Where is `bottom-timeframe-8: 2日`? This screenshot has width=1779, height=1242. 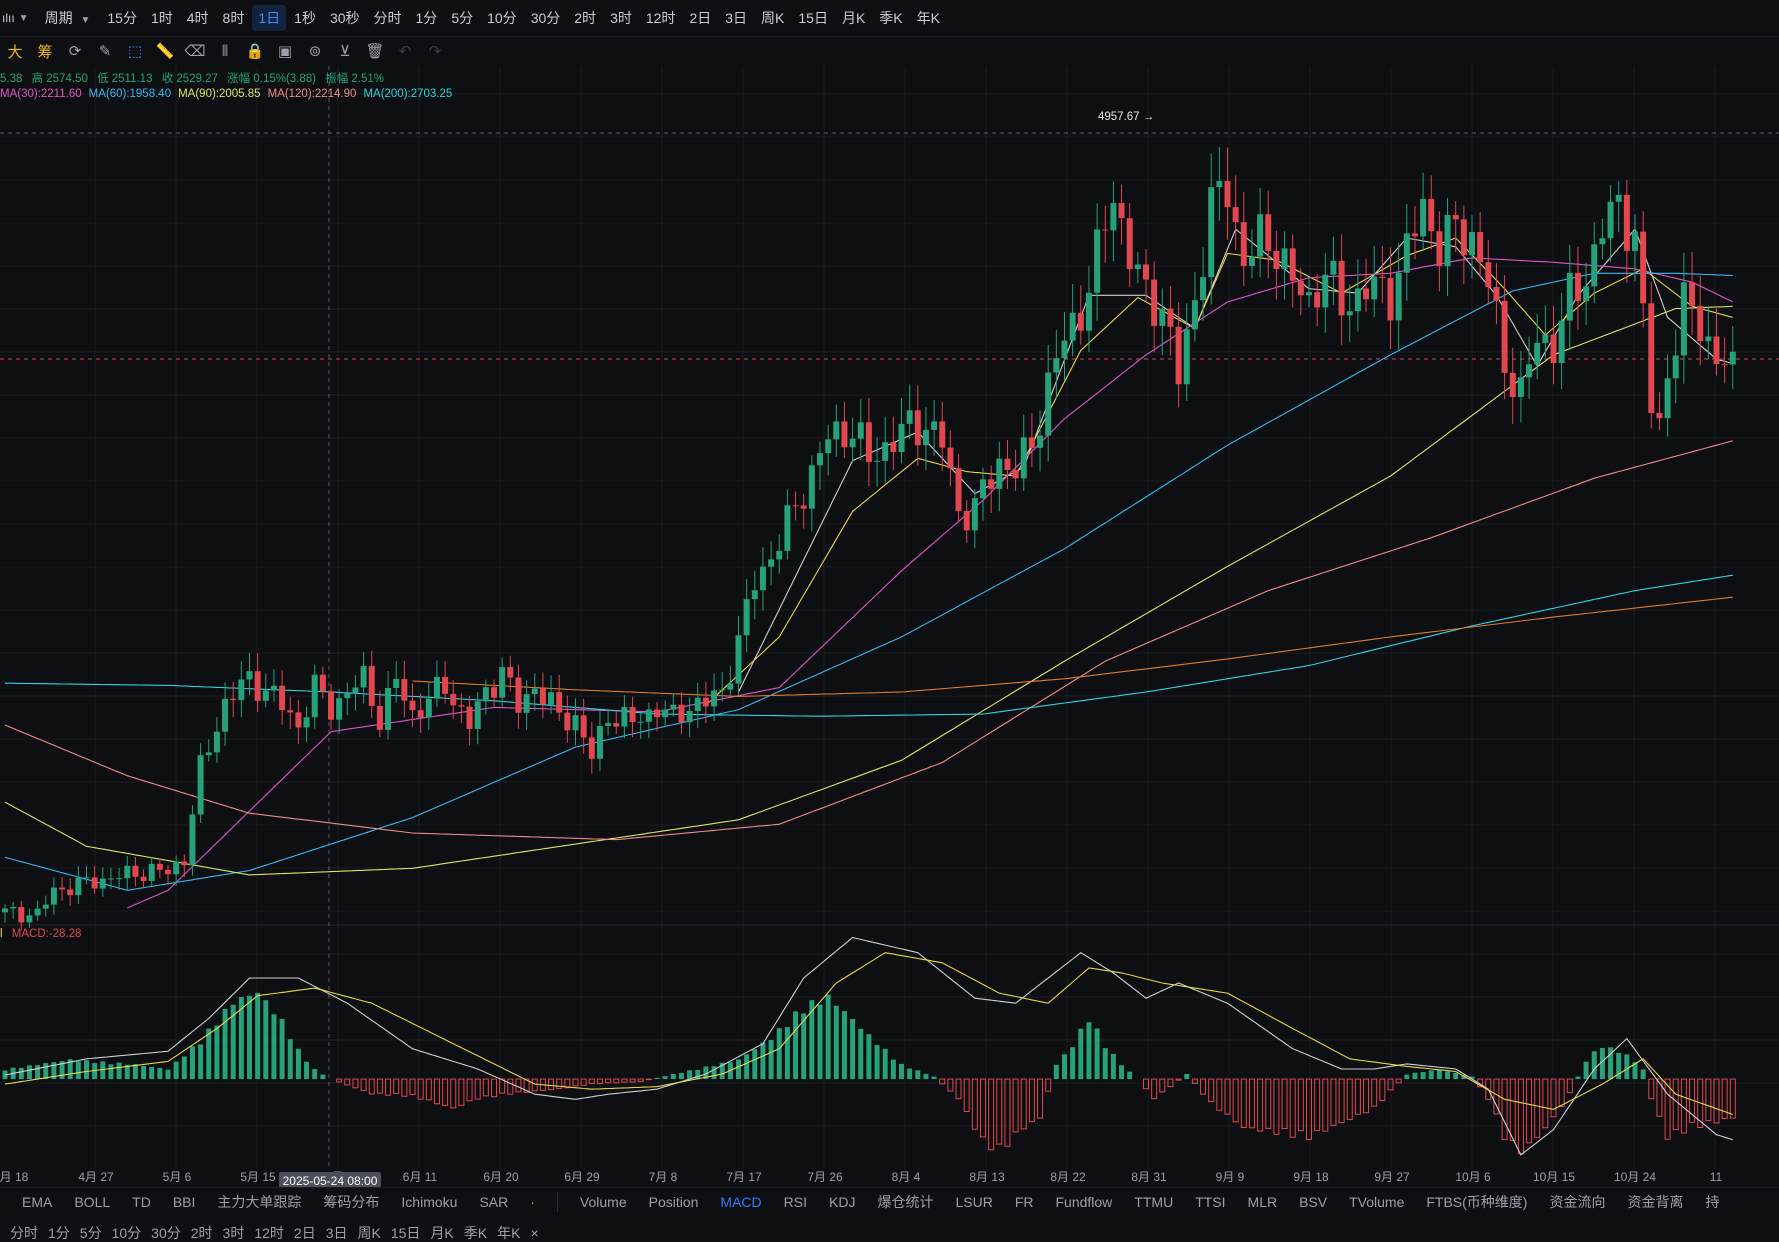 bottom-timeframe-8: 2日 is located at coordinates (304, 1233).